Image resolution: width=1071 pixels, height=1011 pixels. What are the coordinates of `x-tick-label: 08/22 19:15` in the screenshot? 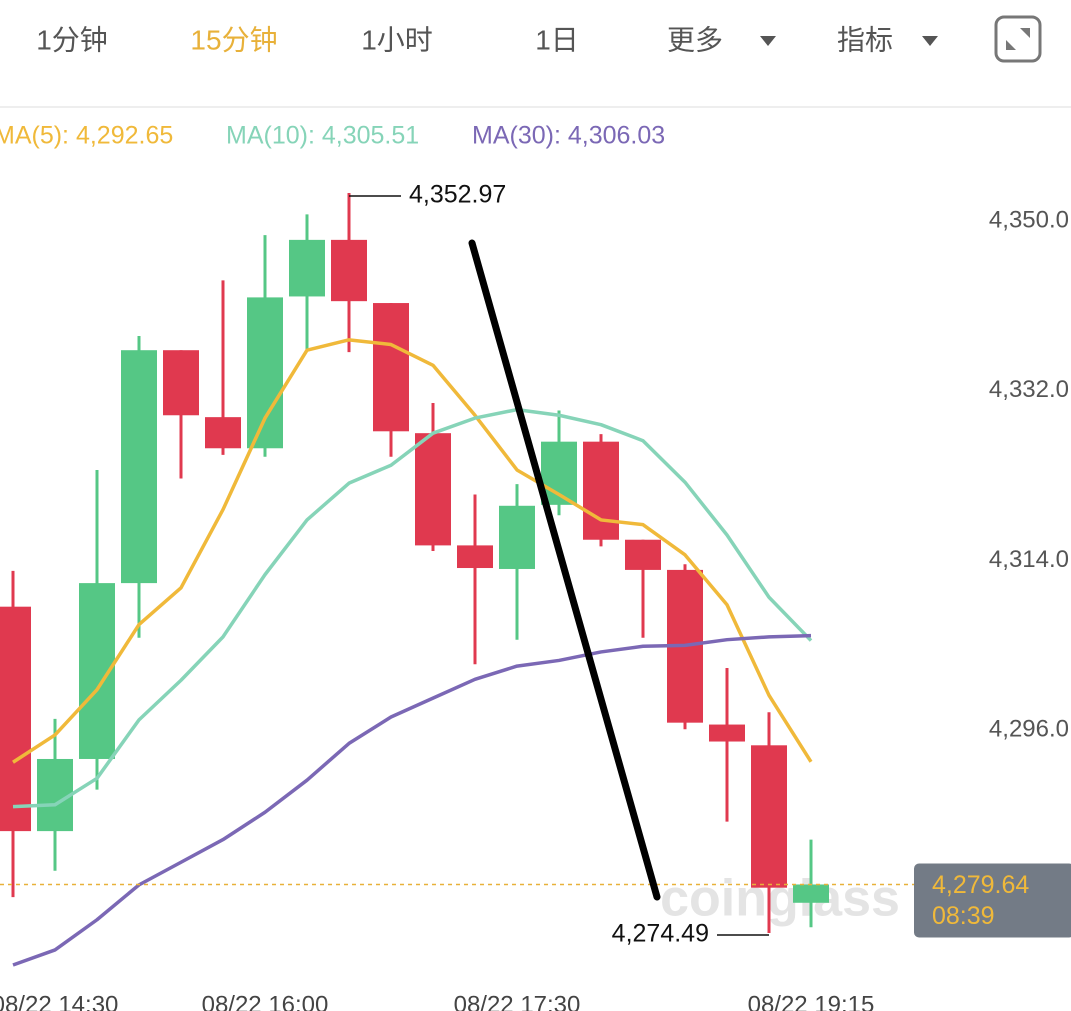 It's located at (811, 1001).